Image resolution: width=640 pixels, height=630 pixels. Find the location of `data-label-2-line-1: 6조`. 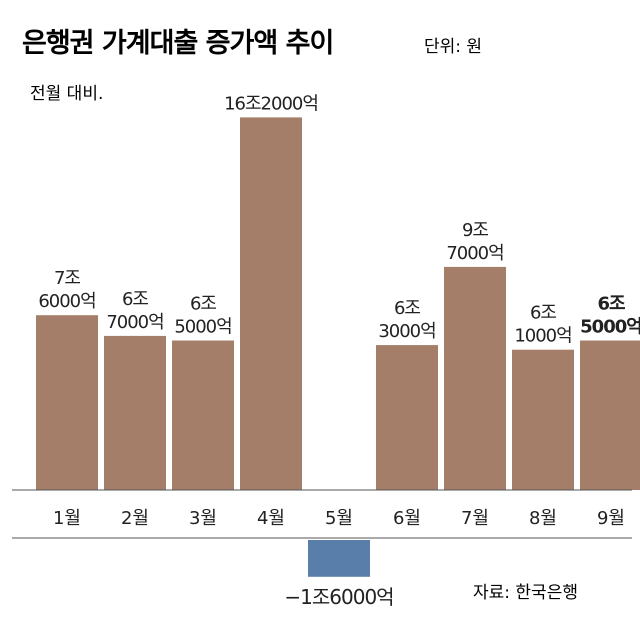

data-label-2-line-1: 6조 is located at coordinates (135, 299).